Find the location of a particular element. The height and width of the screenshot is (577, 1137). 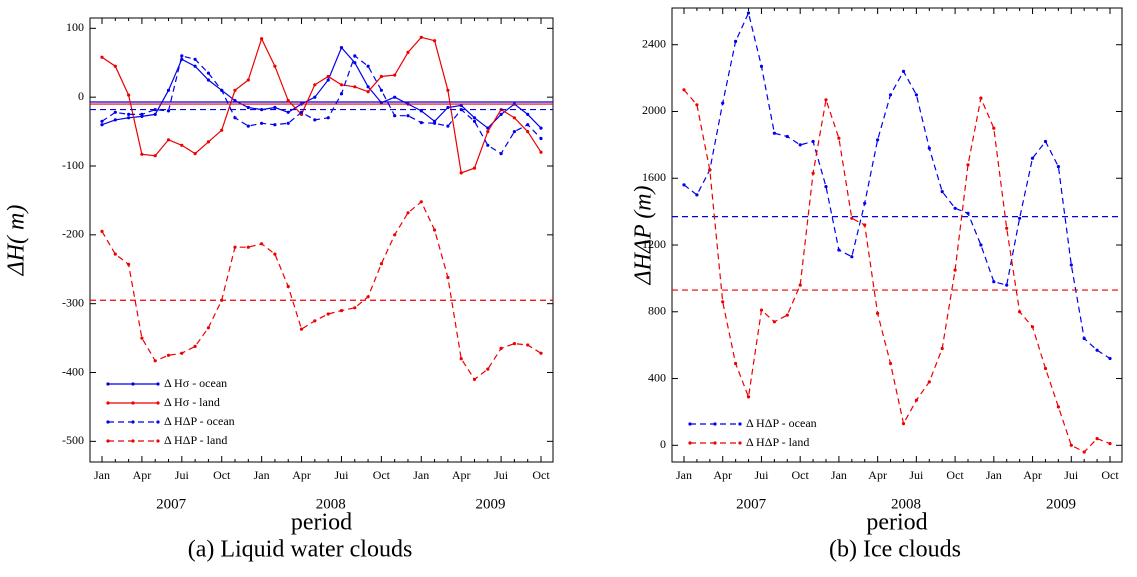

y-tick-label: 100 is located at coordinates (75, 27).